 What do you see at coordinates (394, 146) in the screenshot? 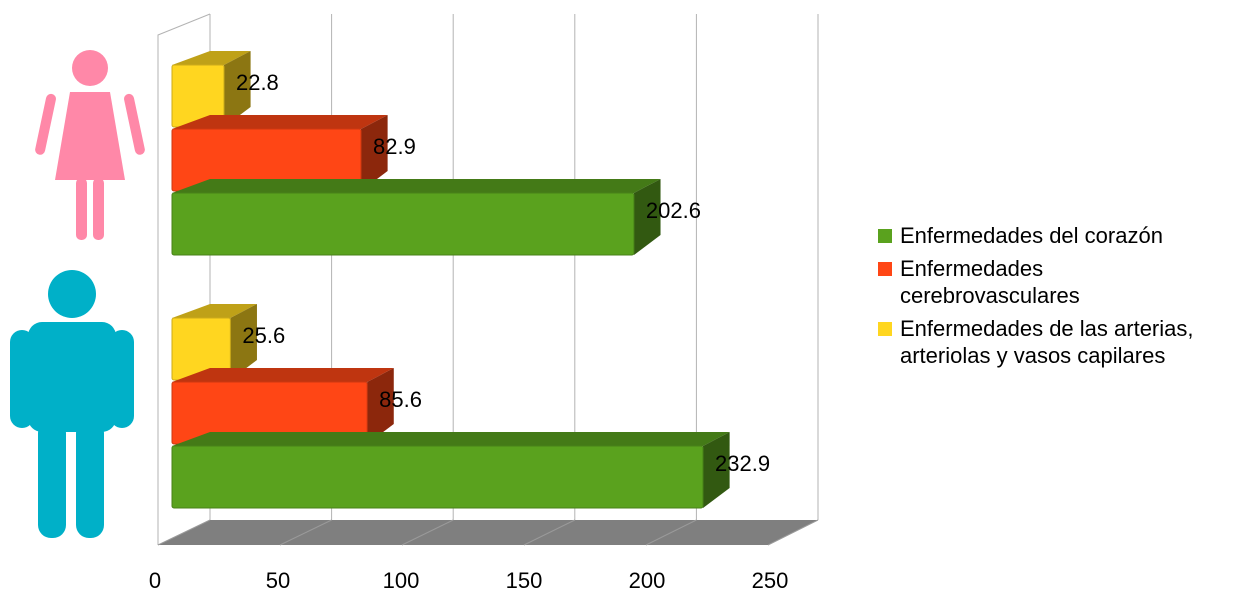
I see `data-label: 82.9` at bounding box center [394, 146].